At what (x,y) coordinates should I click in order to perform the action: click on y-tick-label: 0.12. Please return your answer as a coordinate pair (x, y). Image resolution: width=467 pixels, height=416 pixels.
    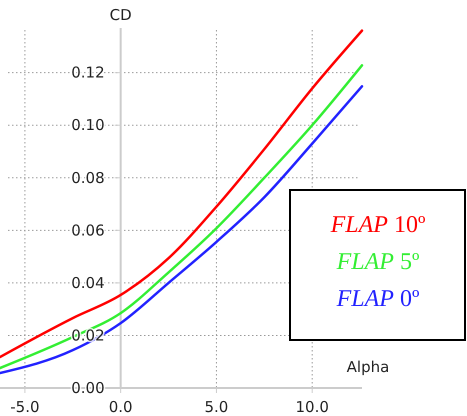
    Looking at the image, I should click on (88, 73).